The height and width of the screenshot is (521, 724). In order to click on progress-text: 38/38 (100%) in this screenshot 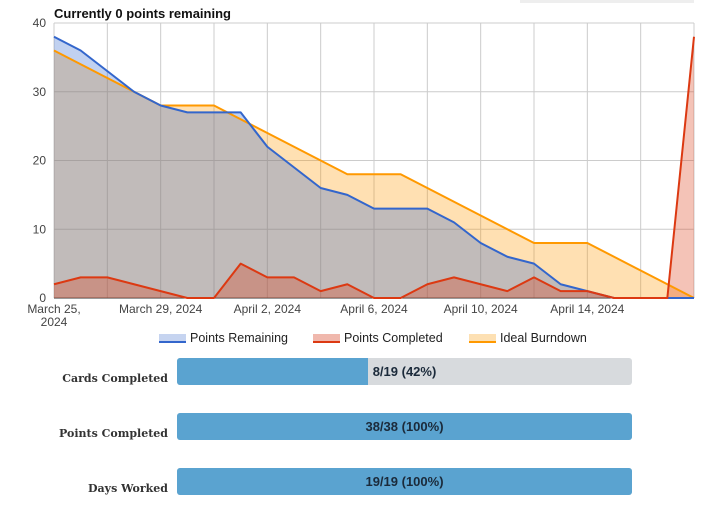, I will do `click(404, 426)`.